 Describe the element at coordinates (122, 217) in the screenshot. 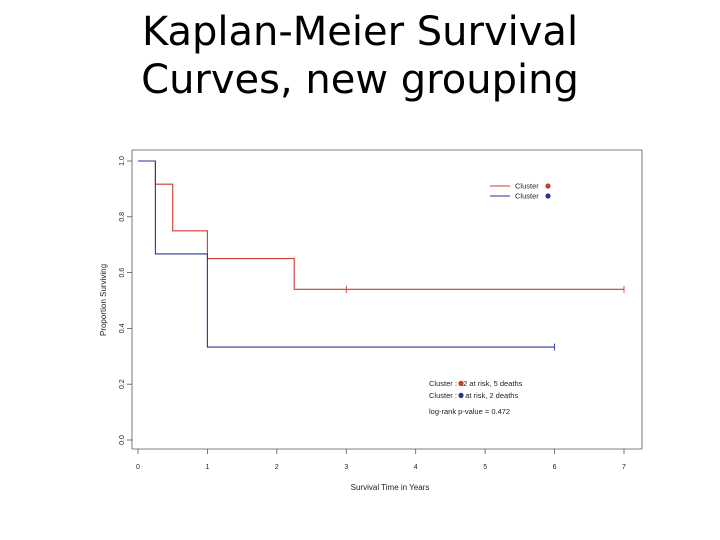

I see `y-tick-label: 0.8` at that location.